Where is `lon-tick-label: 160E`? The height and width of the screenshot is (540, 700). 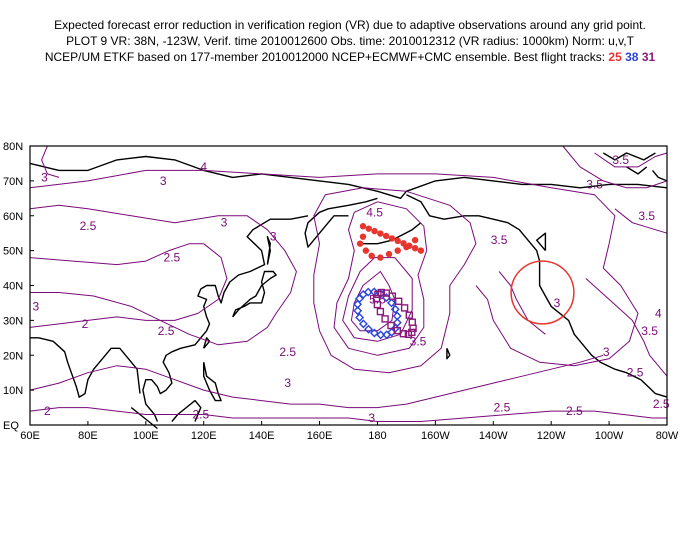 lon-tick-label: 160E is located at coordinates (320, 436).